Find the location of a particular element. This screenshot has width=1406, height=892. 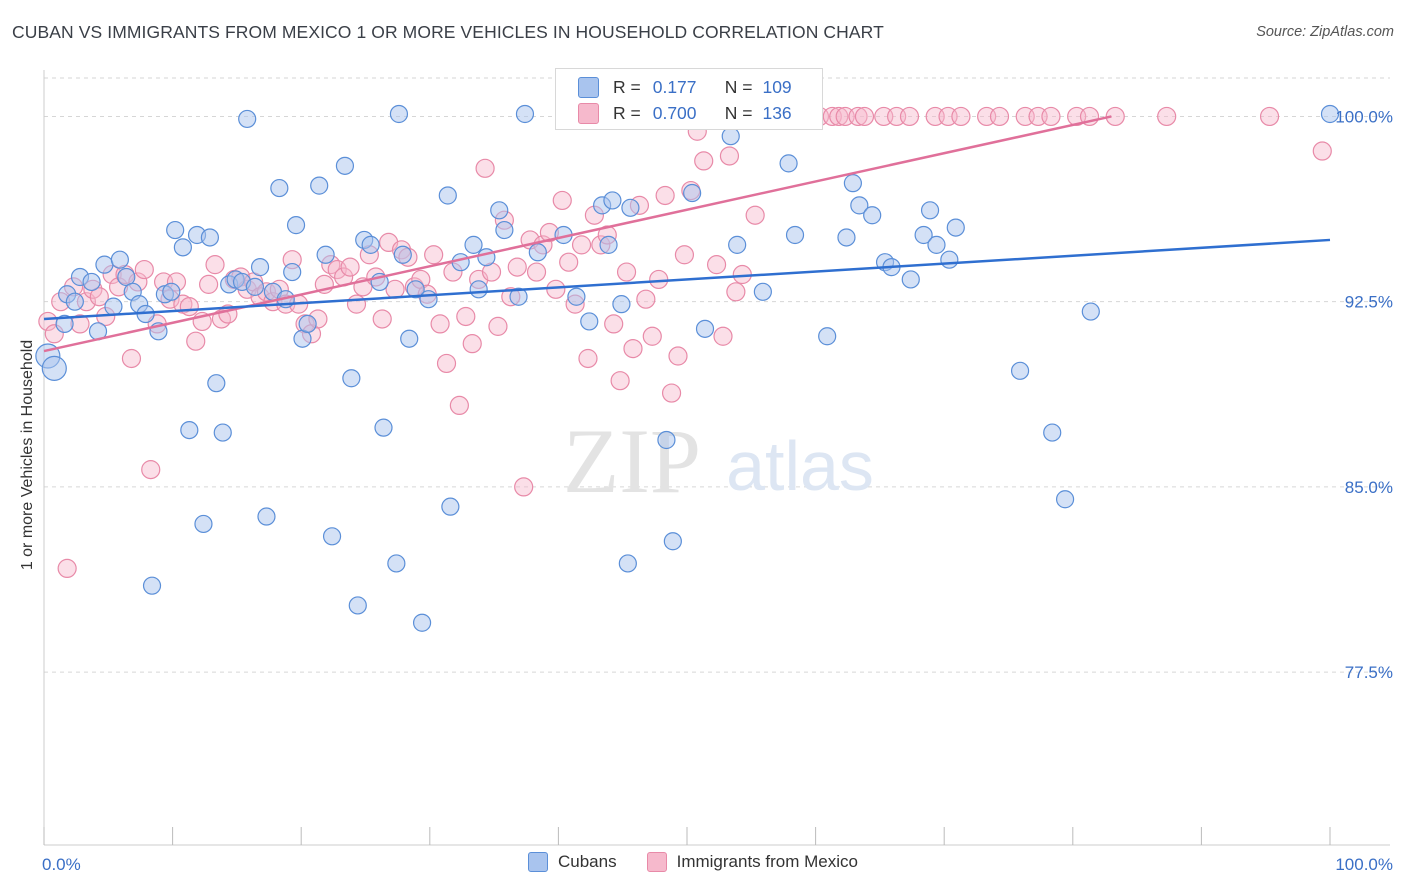

cubans-swatch is located at coordinates (588, 87).